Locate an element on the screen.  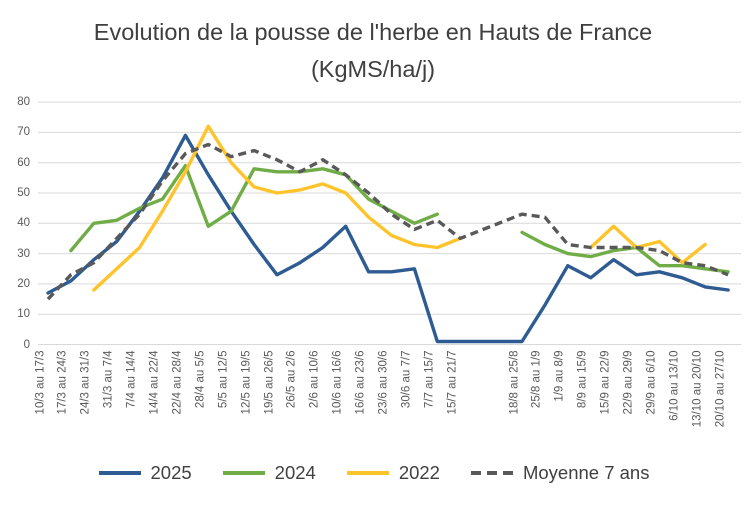
x-axis-label: 22/4 au 28/4 is located at coordinates (177, 382).